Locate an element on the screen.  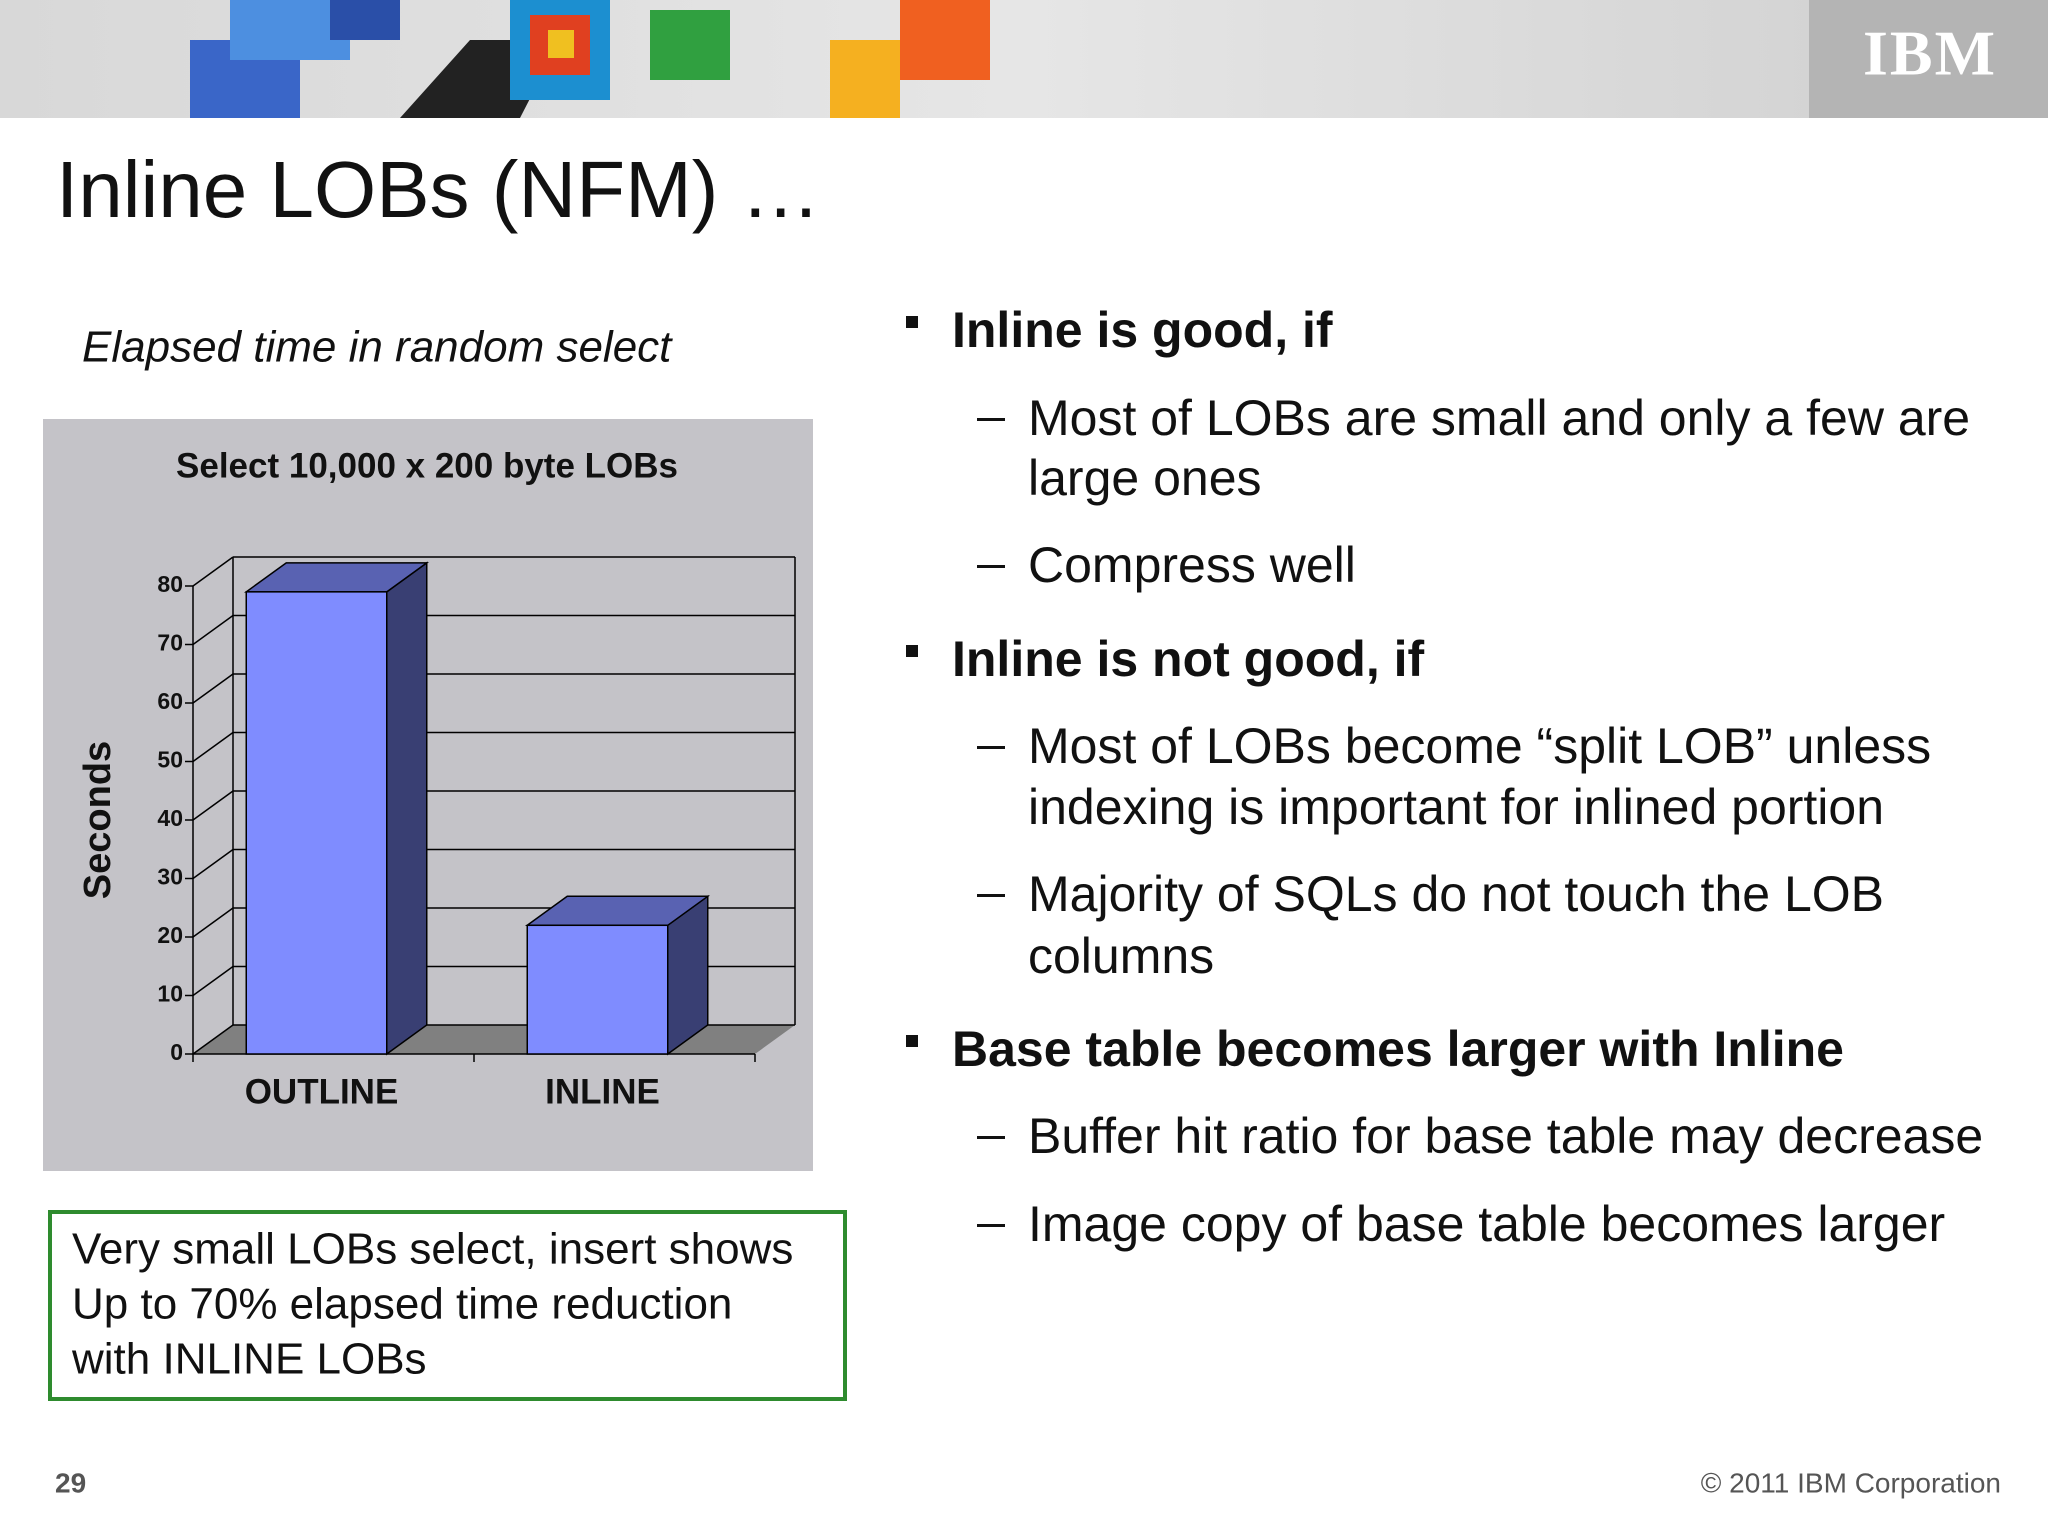
logo-box is located at coordinates (1928, 59).